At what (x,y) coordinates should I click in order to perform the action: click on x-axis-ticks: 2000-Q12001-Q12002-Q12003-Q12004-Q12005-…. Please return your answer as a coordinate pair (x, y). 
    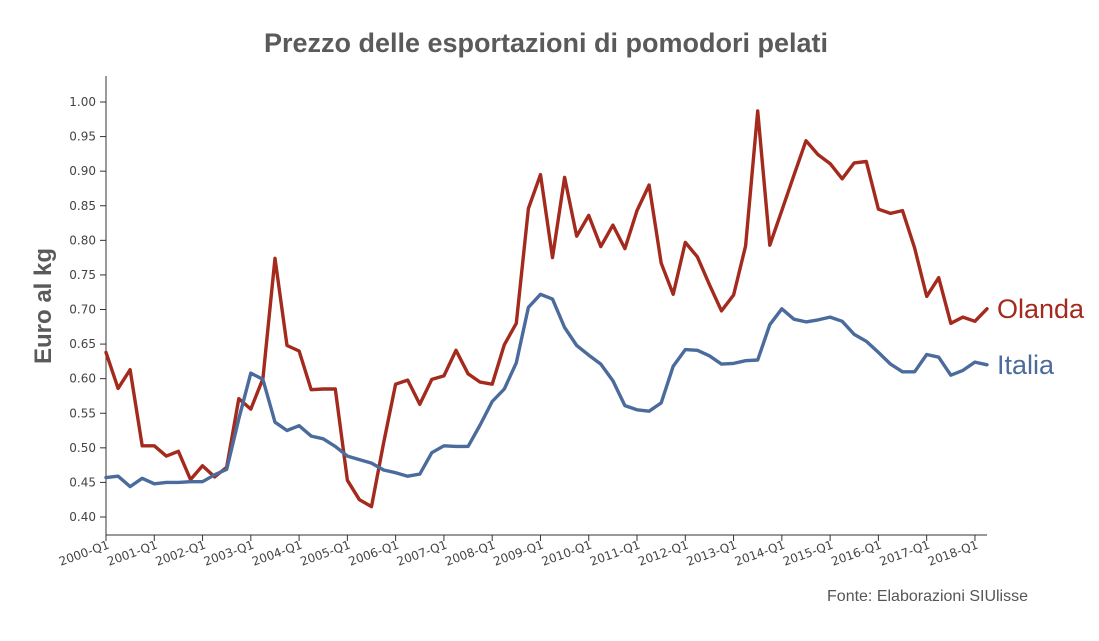
    Looking at the image, I should click on (518, 552).